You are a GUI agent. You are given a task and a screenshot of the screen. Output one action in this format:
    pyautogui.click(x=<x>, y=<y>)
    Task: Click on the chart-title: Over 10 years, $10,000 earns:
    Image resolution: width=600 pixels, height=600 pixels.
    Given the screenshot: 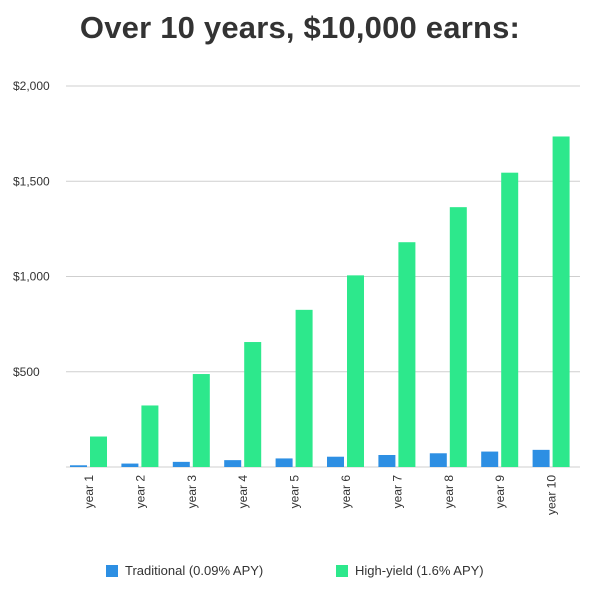 What is the action you would take?
    pyautogui.click(x=300, y=27)
    